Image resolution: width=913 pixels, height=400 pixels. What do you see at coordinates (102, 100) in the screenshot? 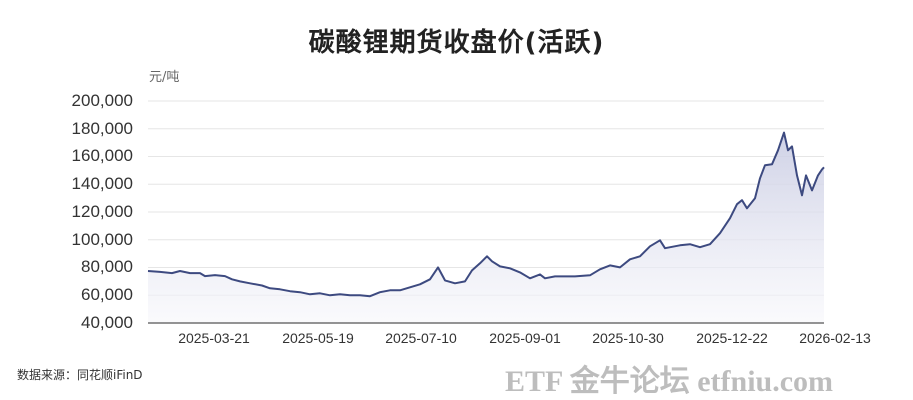
I see `y-tick-label: 200,000` at bounding box center [102, 100].